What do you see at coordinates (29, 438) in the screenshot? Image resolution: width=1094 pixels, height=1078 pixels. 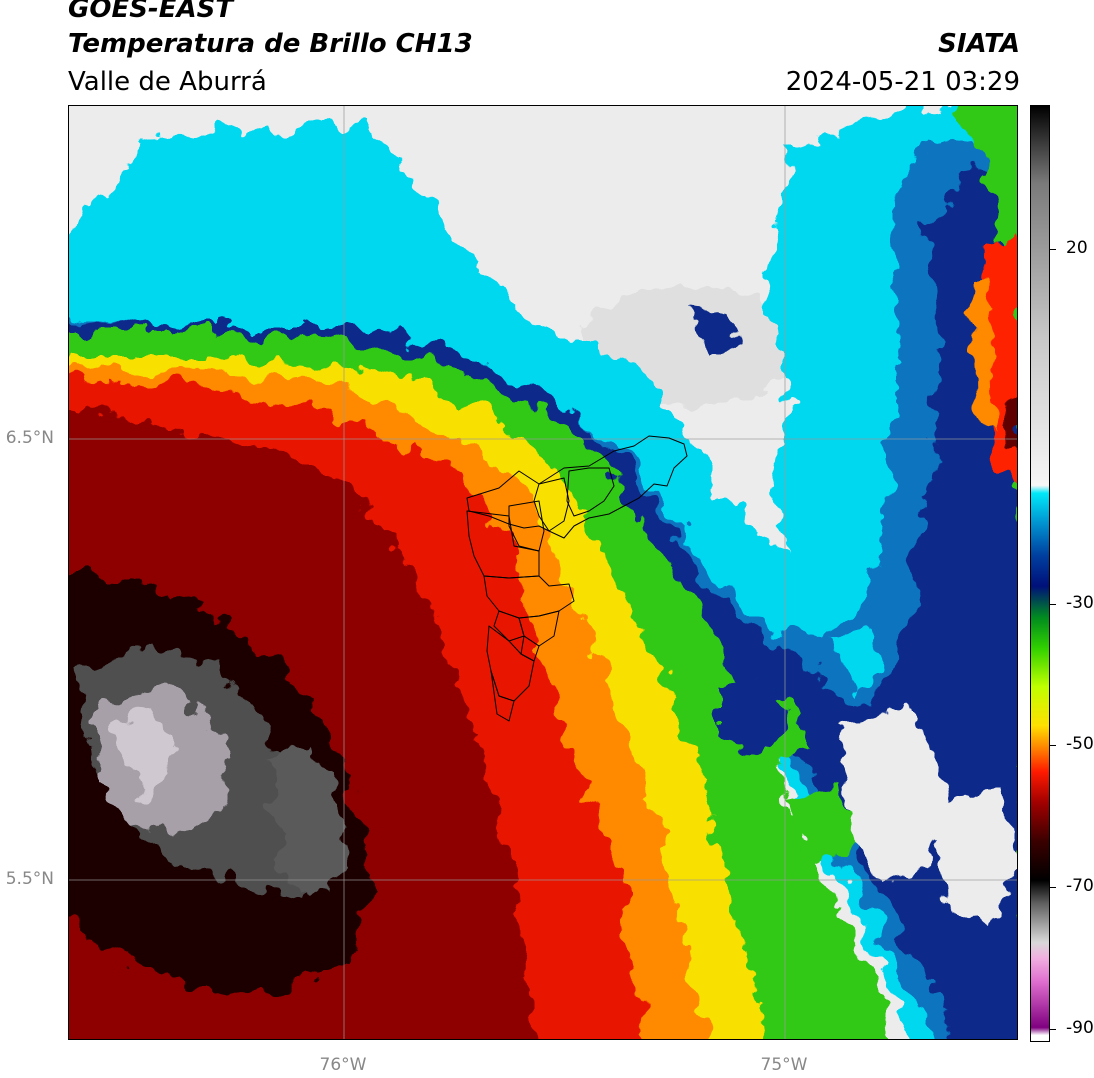 I see `lat-tick-6.5N: 6.5°N` at bounding box center [29, 438].